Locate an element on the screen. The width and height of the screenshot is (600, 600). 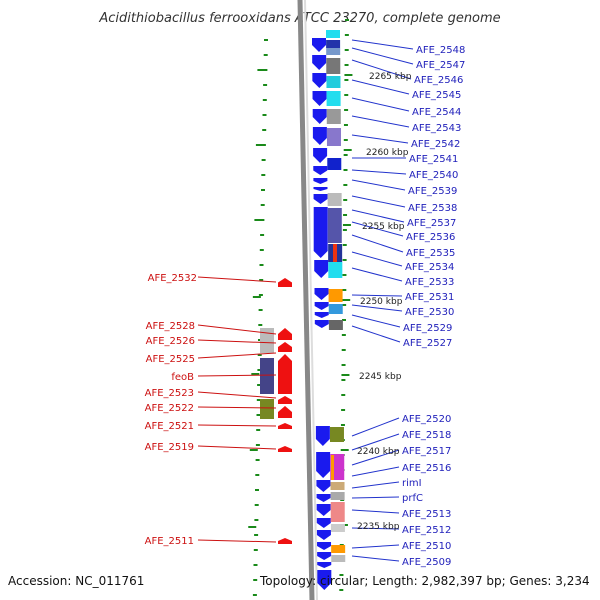
gene-label: AFE_2535 is located at coordinates (430, 253).